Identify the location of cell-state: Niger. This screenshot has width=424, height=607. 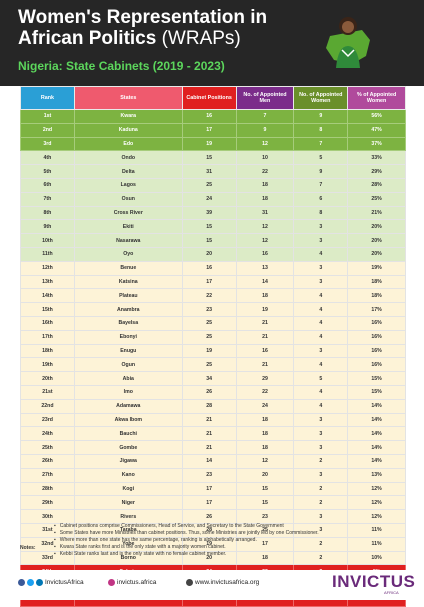
(128, 503).